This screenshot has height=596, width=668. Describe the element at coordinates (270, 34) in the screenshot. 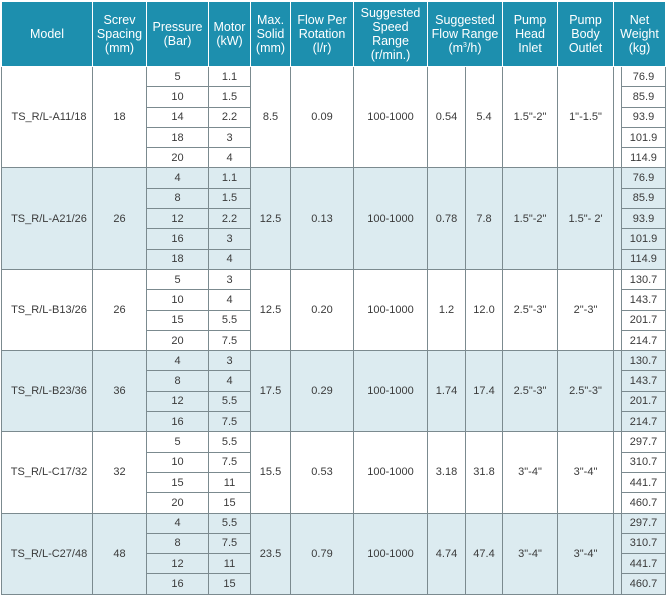

I see `header-max-solid: Max. Solid (mm)` at that location.